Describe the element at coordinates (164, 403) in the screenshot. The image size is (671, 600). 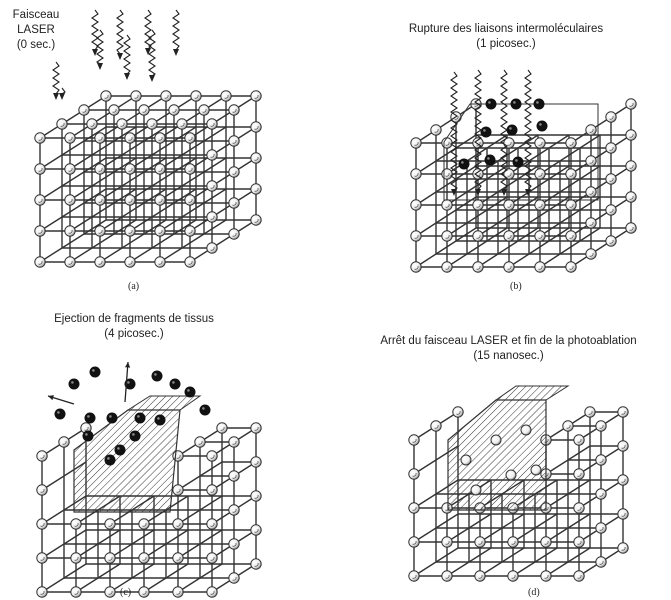
I see `crater-rim-hatch` at that location.